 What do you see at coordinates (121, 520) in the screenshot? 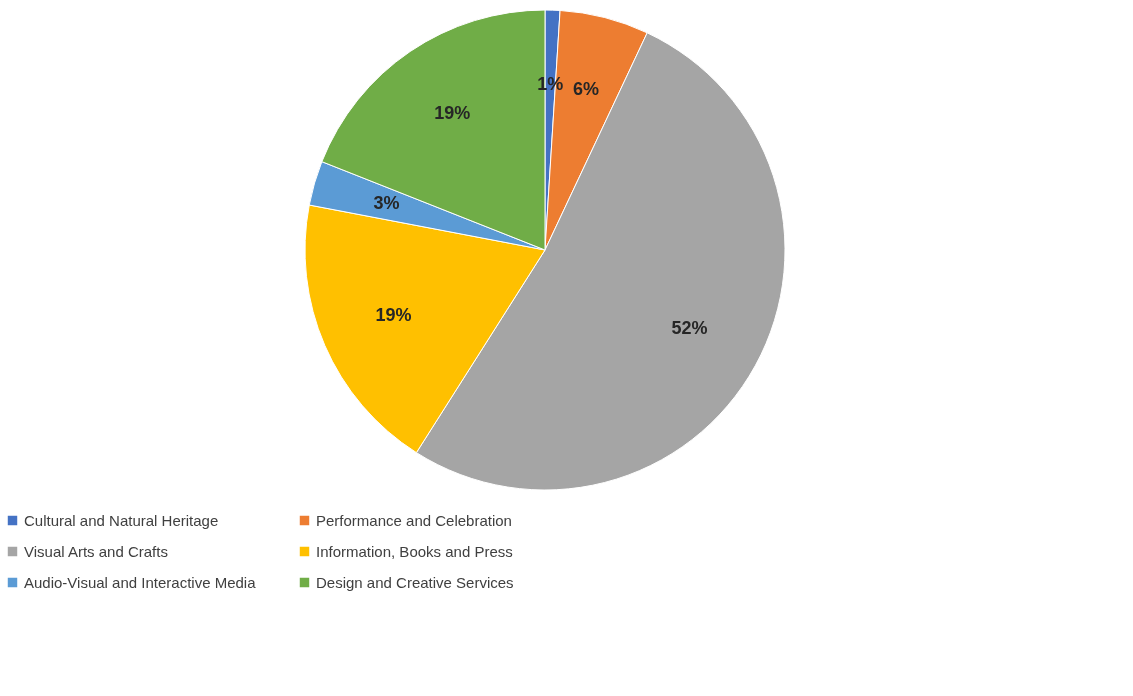
I see `legend-label: Cultural and Natural Heritage` at bounding box center [121, 520].